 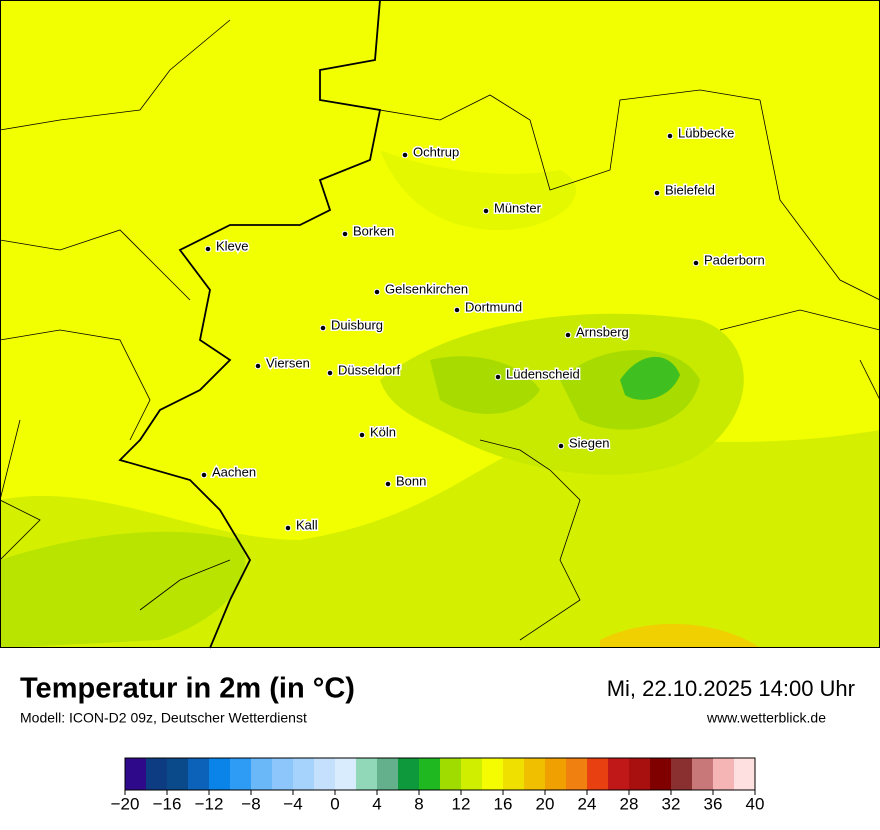 I want to click on colorbar-tick-label: −16, so click(x=167, y=803).